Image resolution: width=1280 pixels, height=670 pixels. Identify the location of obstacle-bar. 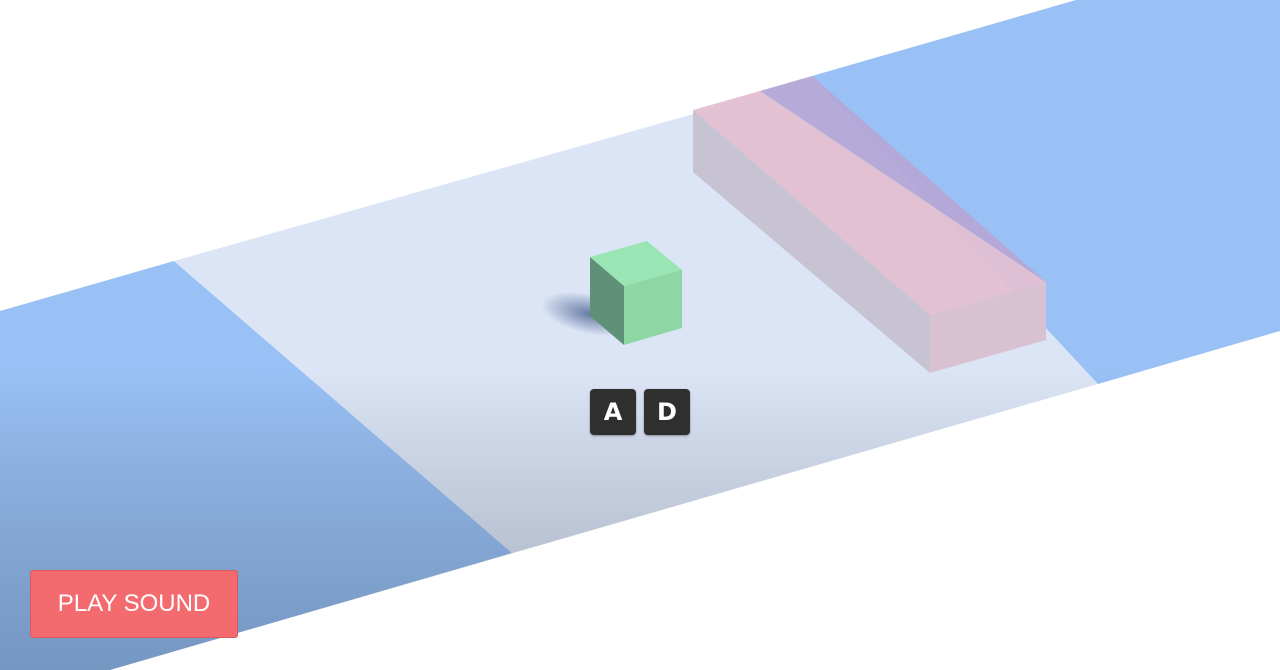
(869, 224).